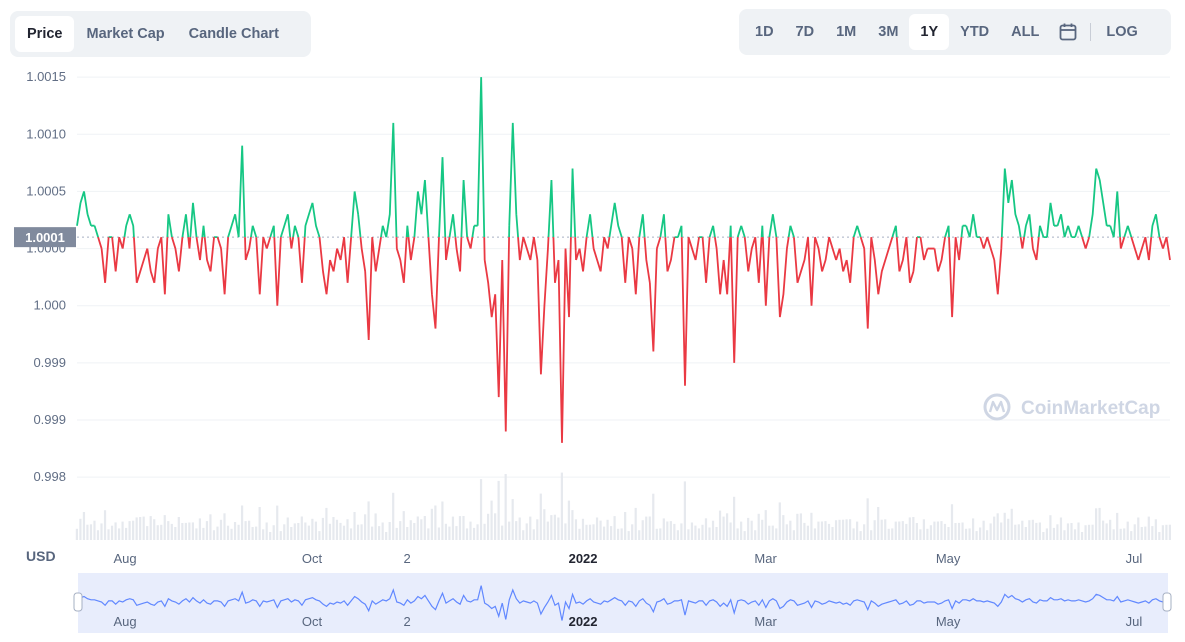 This screenshot has width=1185, height=642. Describe the element at coordinates (1068, 32) in the screenshot. I see `calendar-button` at that location.